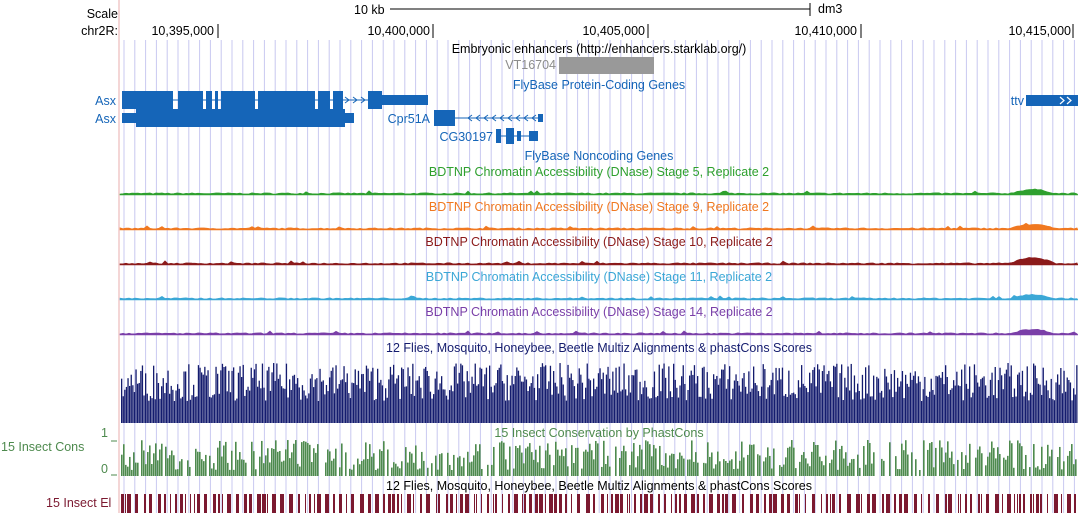  I want to click on gene-label-cg30197: CG30197, so click(466, 137).